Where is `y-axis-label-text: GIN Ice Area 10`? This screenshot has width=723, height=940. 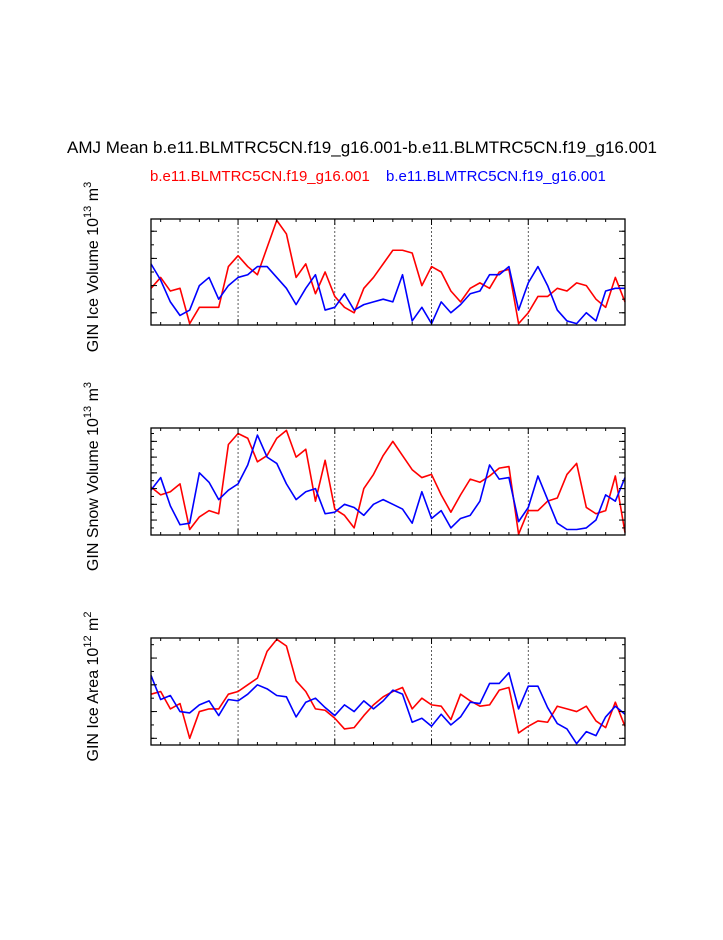
y-axis-label-text: GIN Ice Area 10 is located at coordinates (93, 705).